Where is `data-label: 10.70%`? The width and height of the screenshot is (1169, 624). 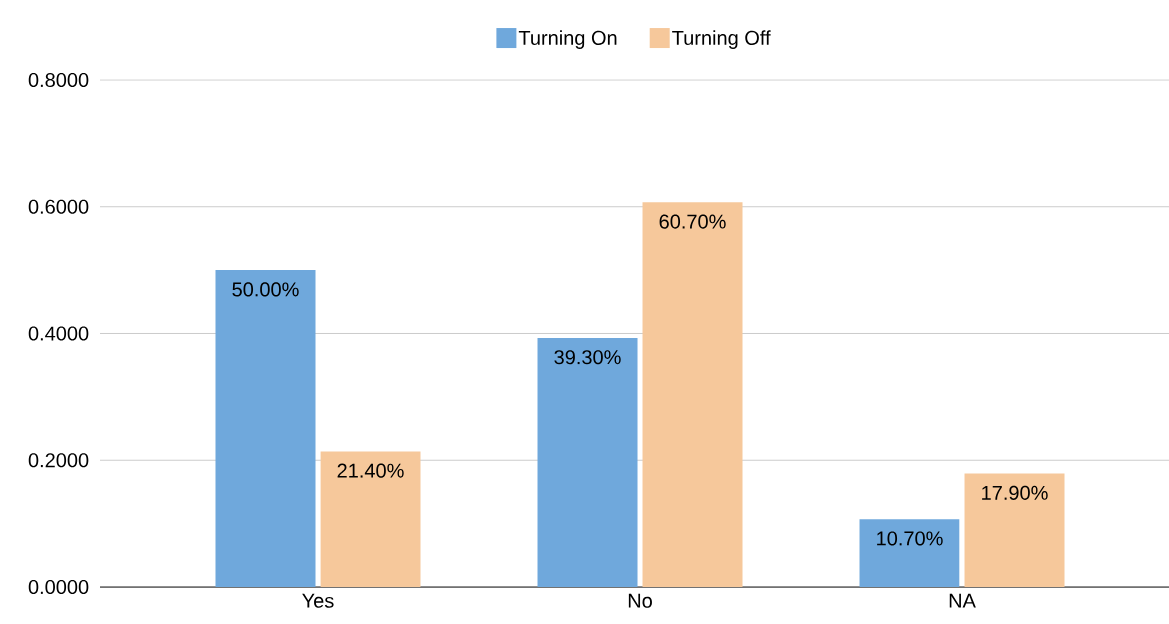
data-label: 10.70% is located at coordinates (910, 538).